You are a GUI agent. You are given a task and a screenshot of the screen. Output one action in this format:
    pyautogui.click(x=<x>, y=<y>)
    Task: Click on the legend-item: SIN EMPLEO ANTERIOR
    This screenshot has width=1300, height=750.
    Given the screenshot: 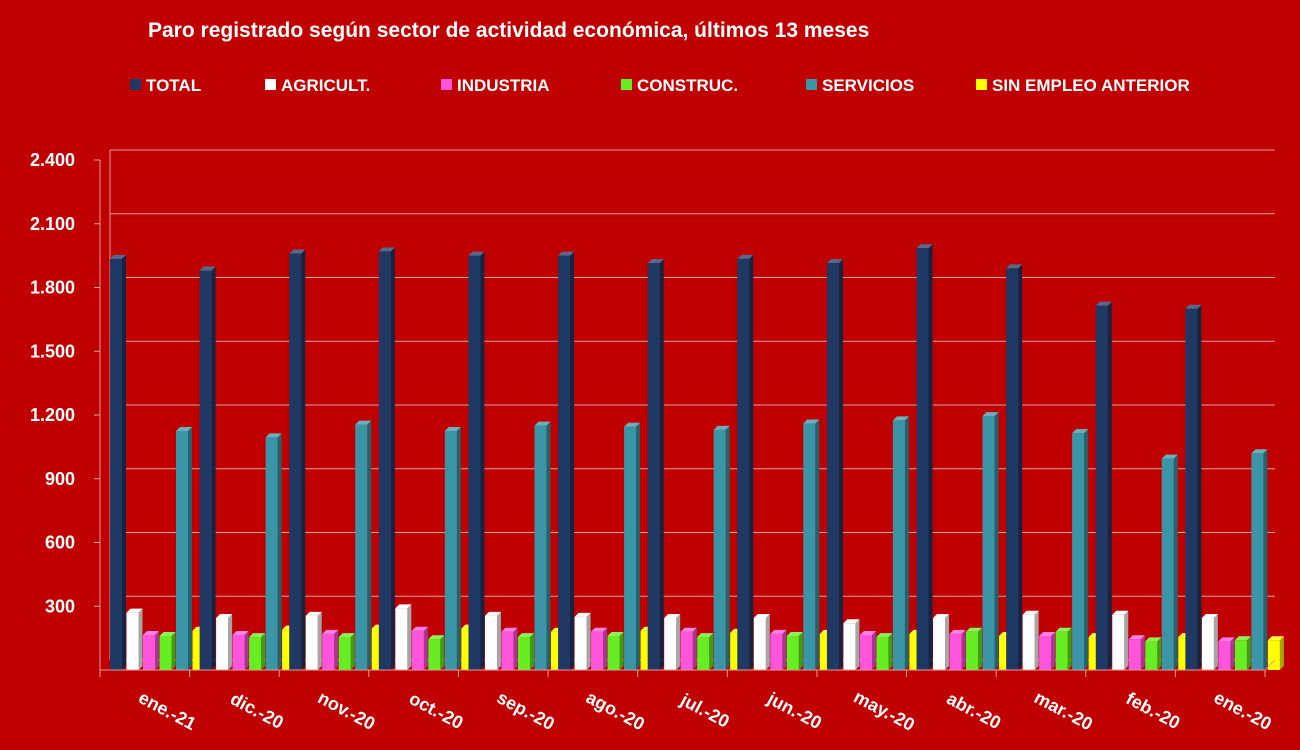 What is the action you would take?
    pyautogui.click(x=1083, y=85)
    